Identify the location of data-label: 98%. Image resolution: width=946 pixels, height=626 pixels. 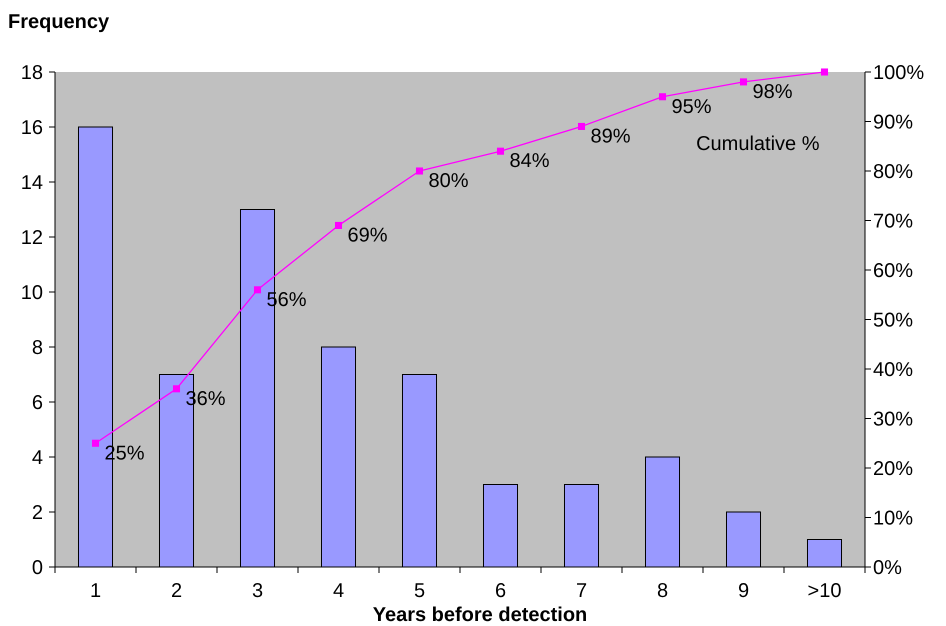
(772, 91).